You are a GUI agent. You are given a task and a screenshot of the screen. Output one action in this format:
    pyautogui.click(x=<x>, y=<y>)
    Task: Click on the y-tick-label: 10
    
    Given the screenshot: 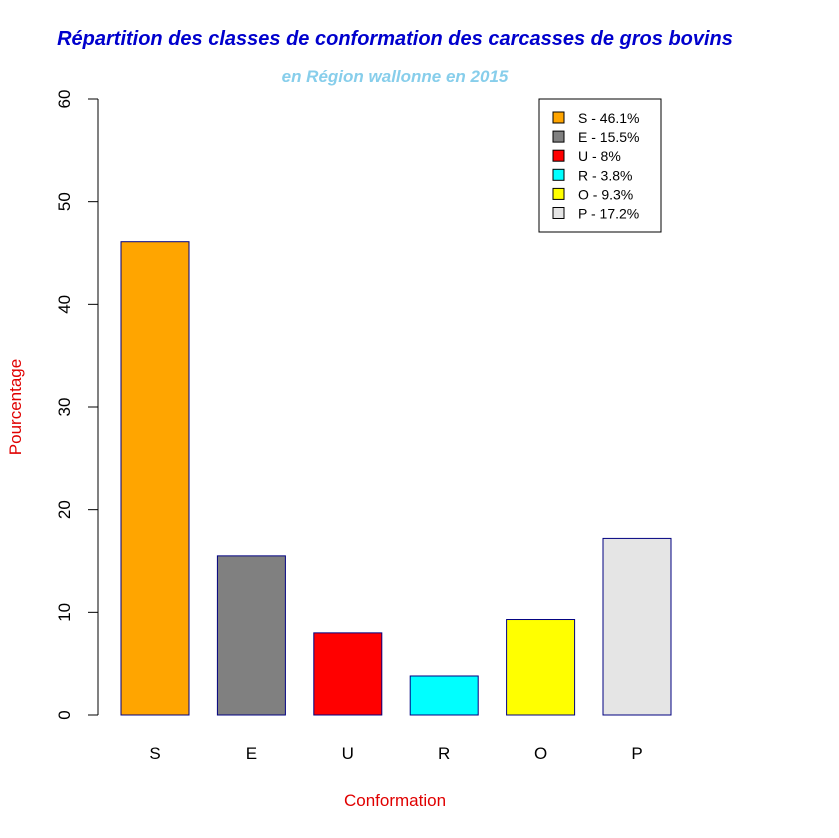 What is the action you would take?
    pyautogui.click(x=64, y=612)
    